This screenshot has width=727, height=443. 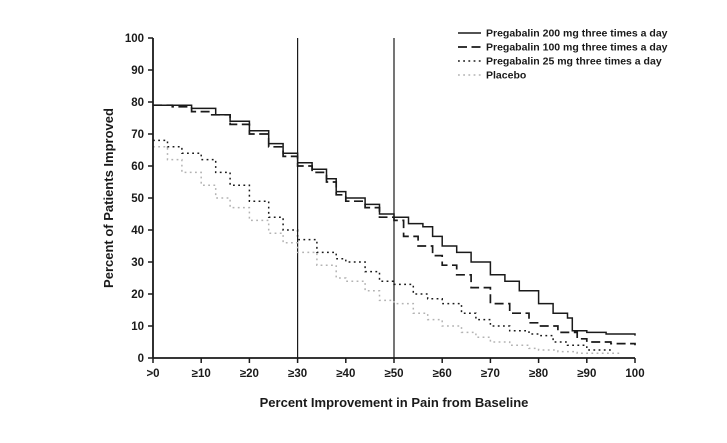 What do you see at coordinates (134, 39) in the screenshot?
I see `y-tick-label: 100` at bounding box center [134, 39].